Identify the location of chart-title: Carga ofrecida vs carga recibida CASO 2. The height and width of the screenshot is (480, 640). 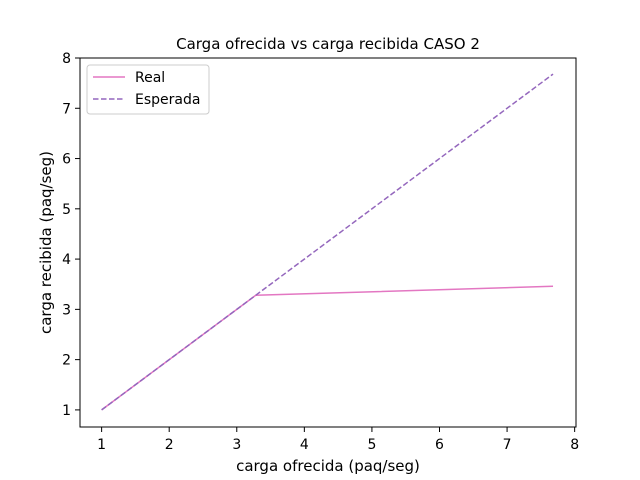
(328, 44).